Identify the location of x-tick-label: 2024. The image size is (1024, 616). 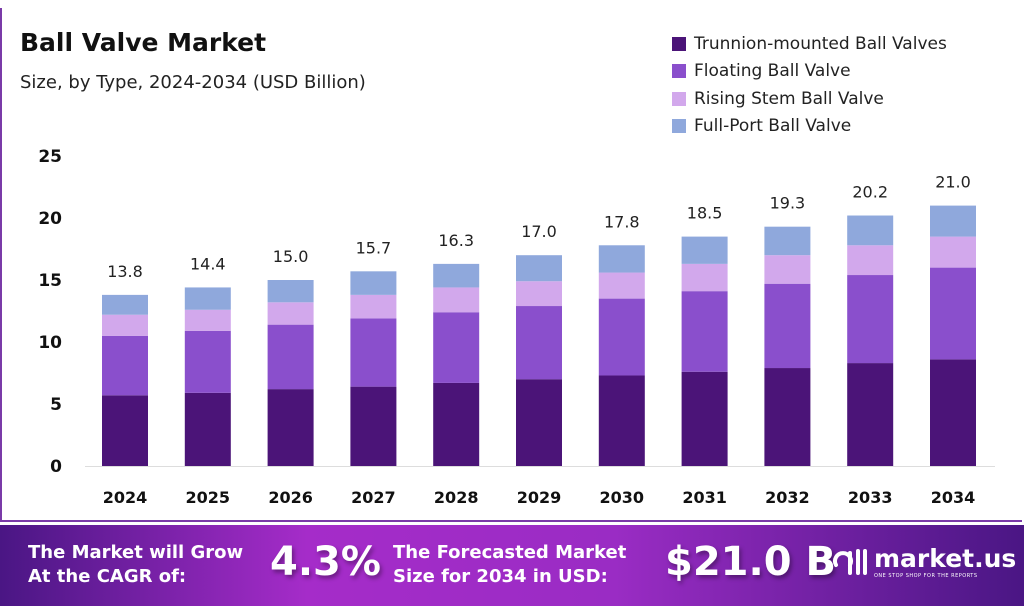
(125, 497).